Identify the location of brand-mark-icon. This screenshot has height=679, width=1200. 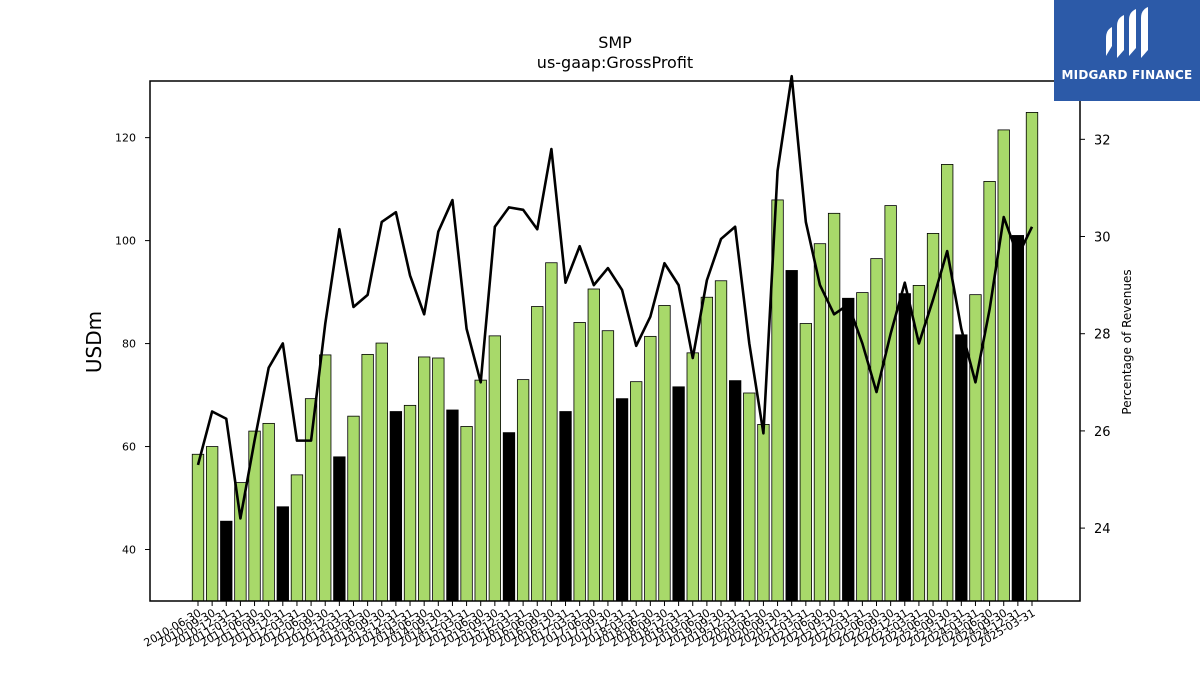
(1127, 32).